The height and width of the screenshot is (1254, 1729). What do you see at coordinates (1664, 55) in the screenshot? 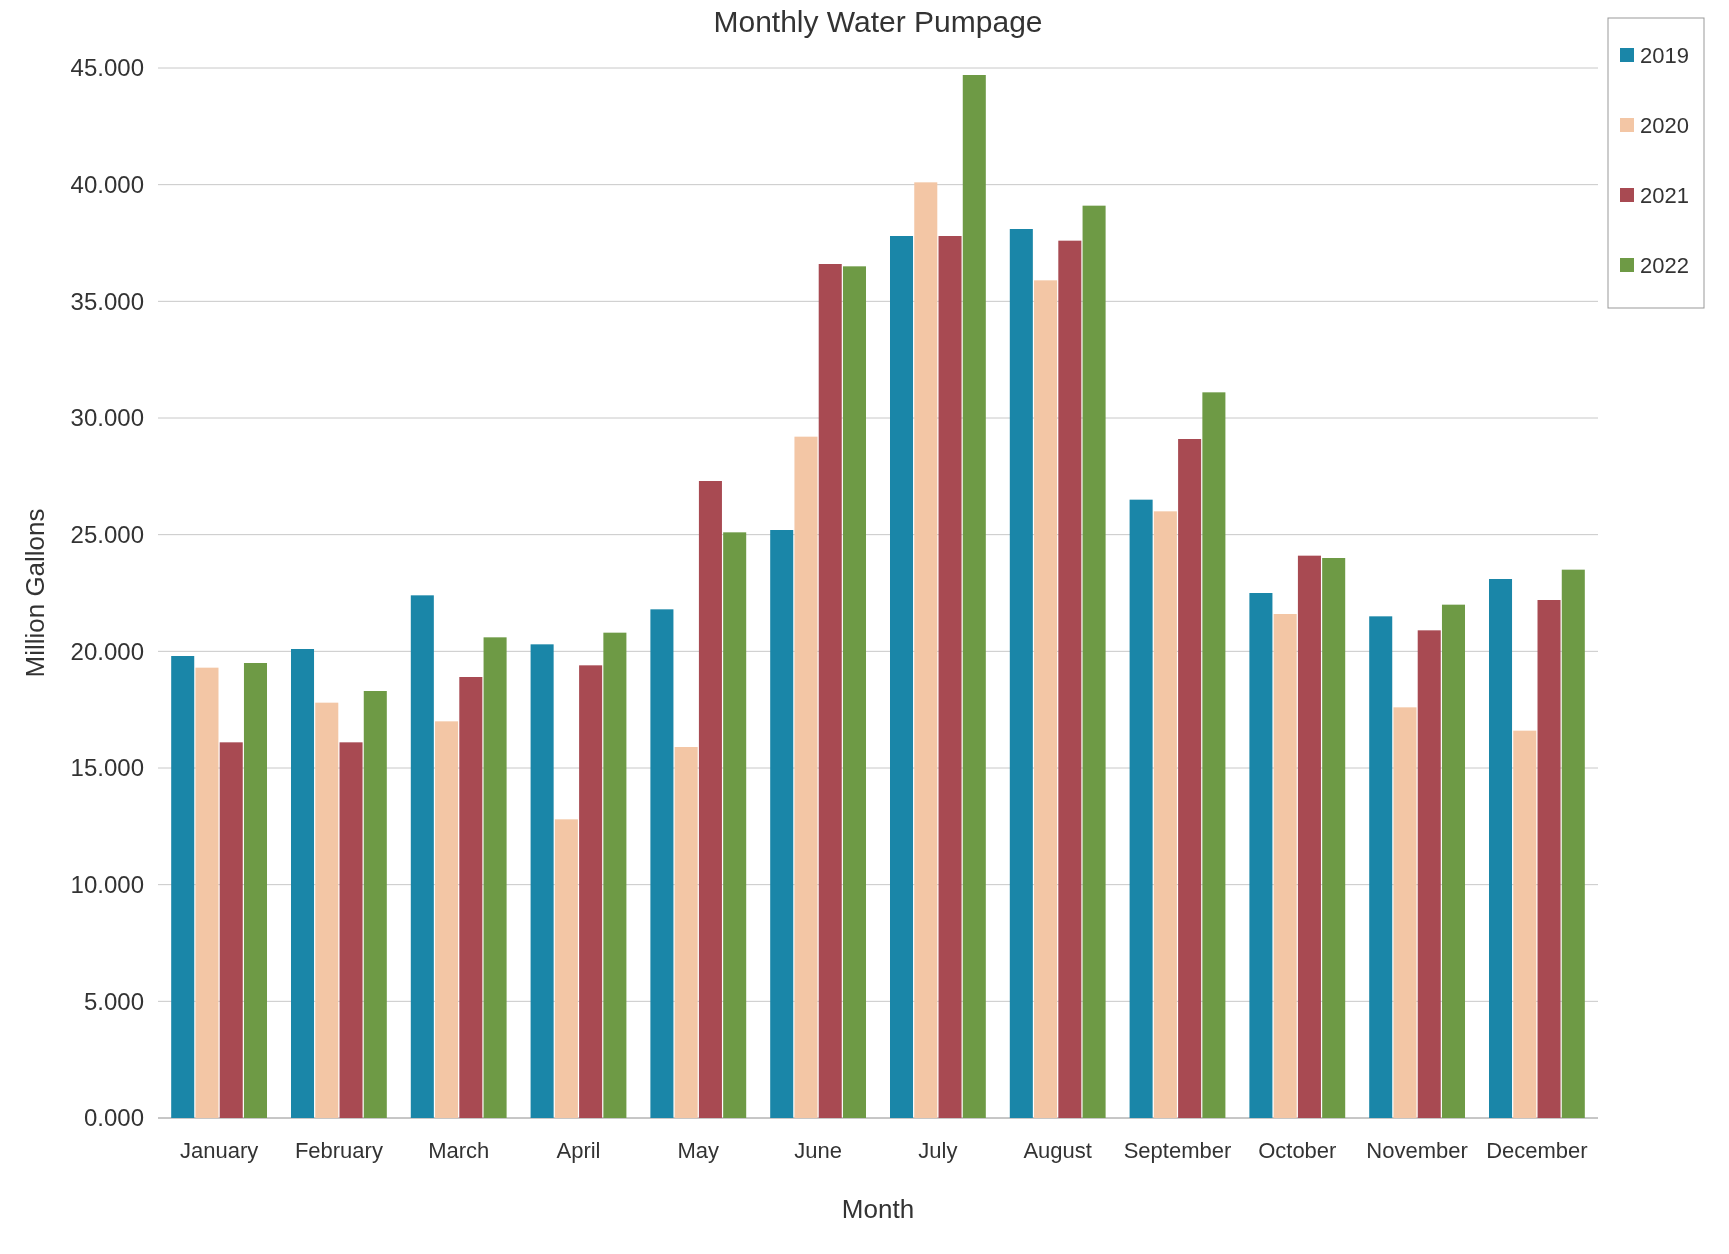
I see `legend-label: 2019` at bounding box center [1664, 55].